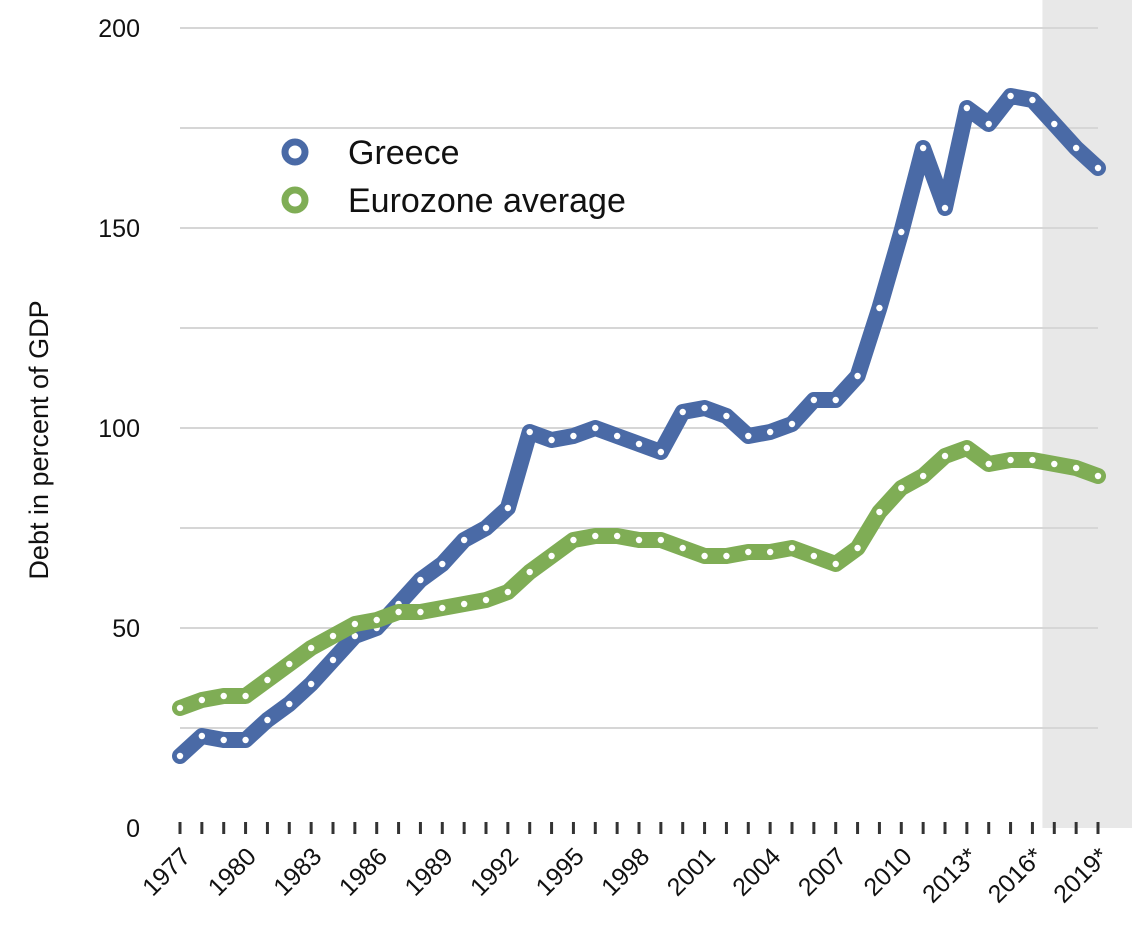  What do you see at coordinates (487, 201) in the screenshot?
I see `legend-label: Eurozone average` at bounding box center [487, 201].